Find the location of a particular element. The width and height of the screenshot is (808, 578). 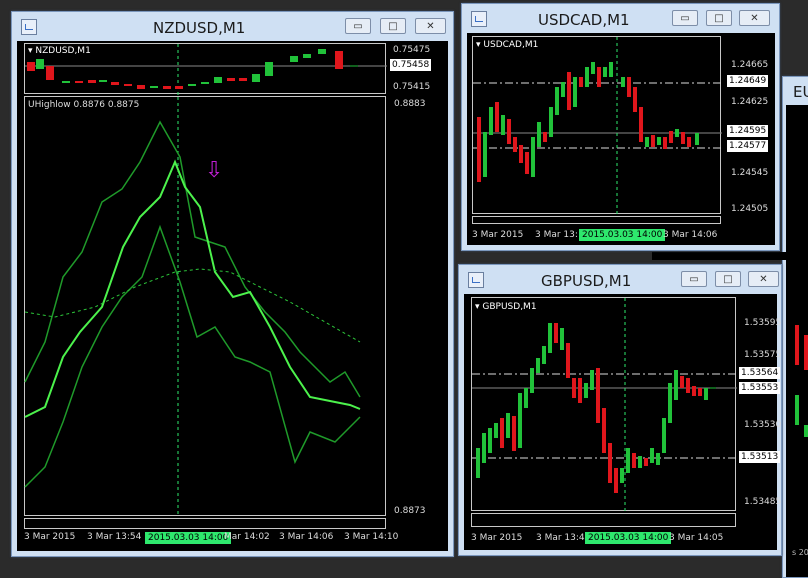

price-label: 1.53530 is located at coordinates (763, 425).